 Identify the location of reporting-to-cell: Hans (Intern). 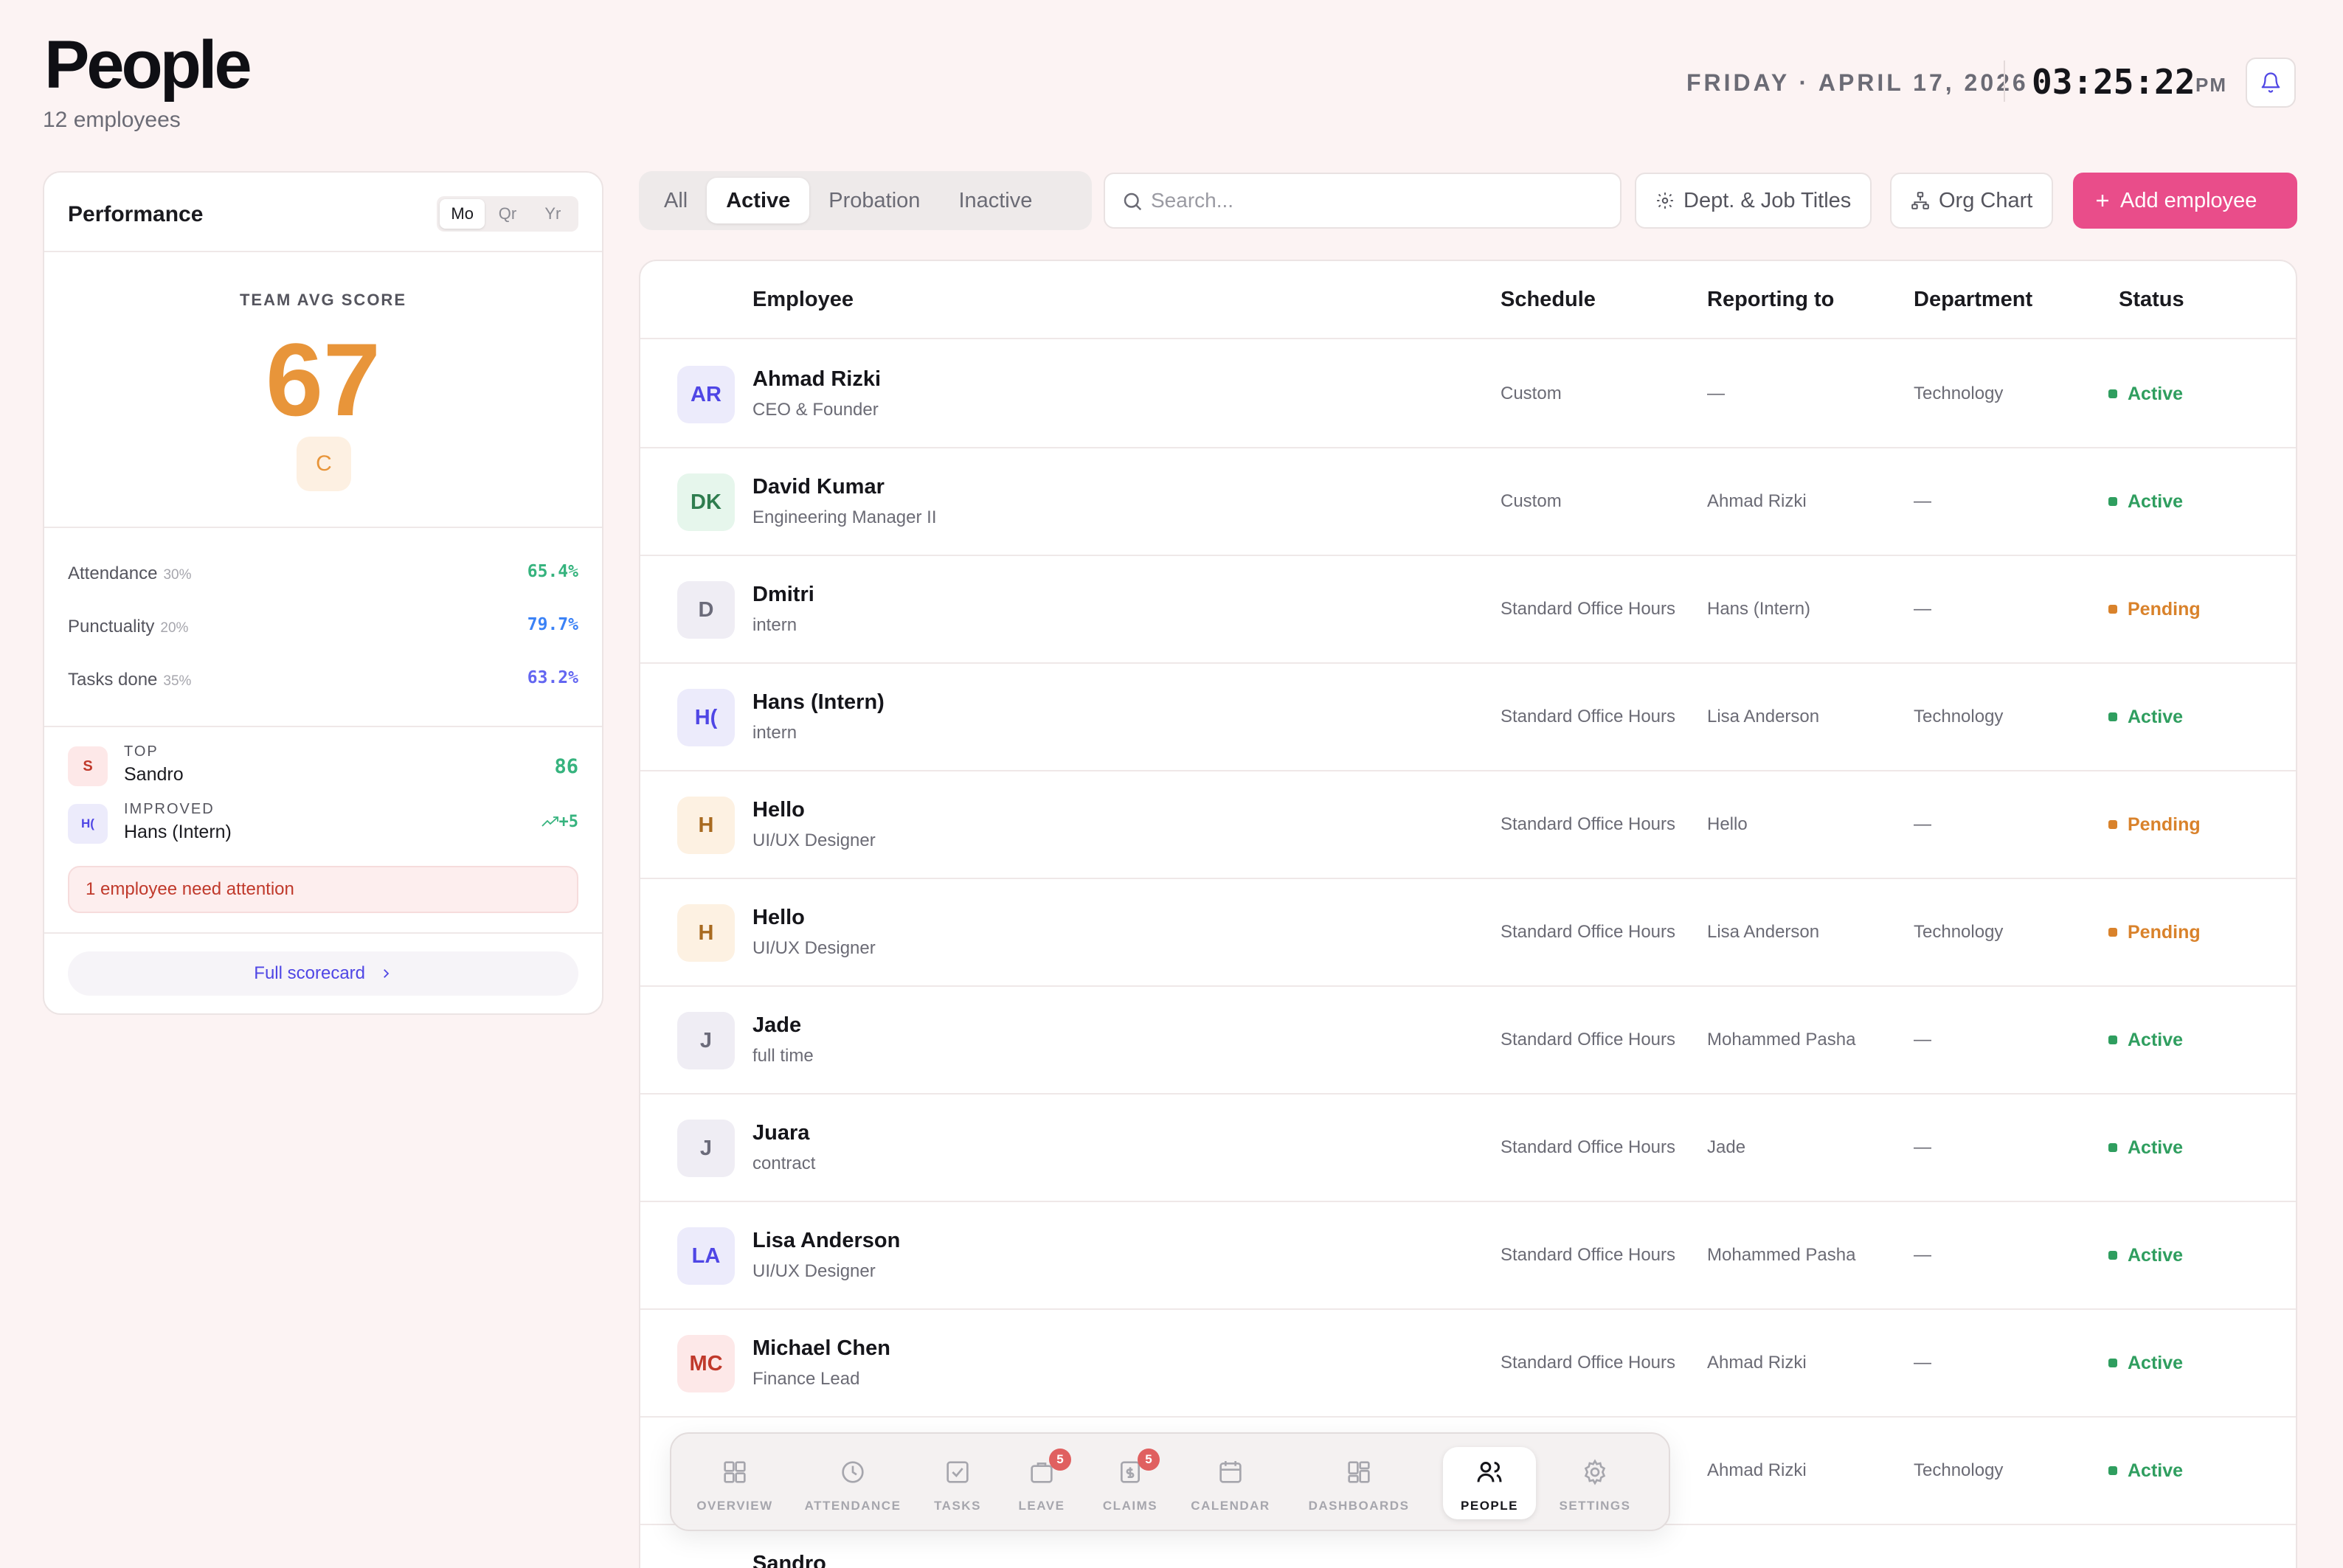
(1759, 609).